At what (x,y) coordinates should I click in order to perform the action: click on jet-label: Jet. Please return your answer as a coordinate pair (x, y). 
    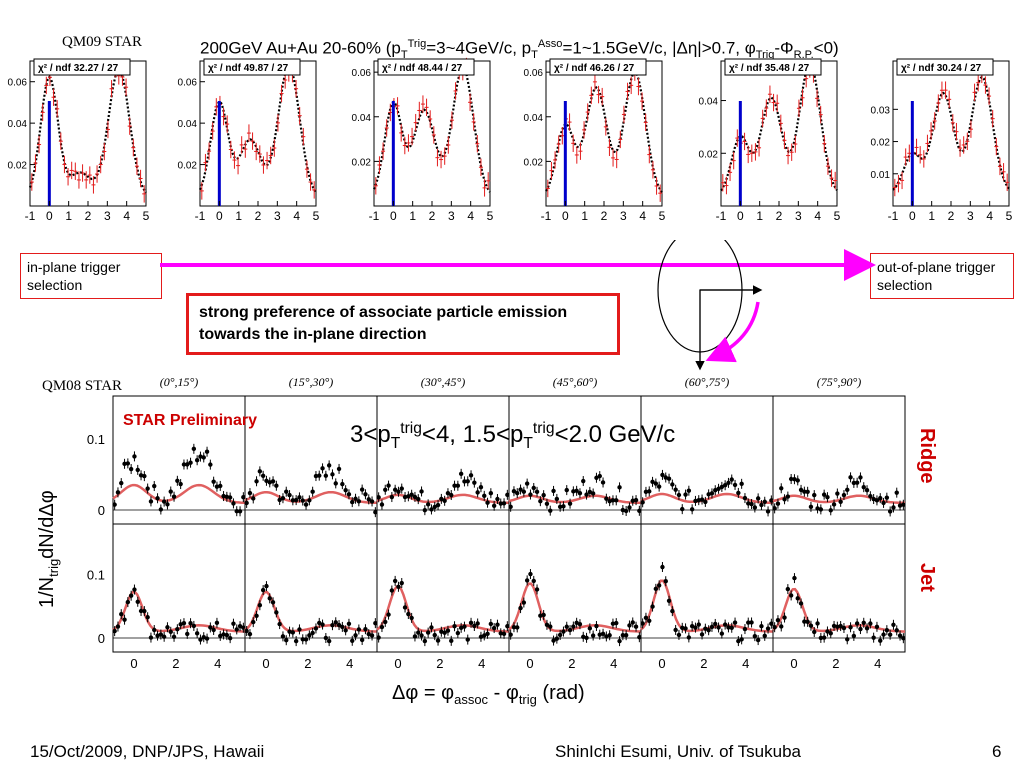
    Looking at the image, I should click on (927, 577).